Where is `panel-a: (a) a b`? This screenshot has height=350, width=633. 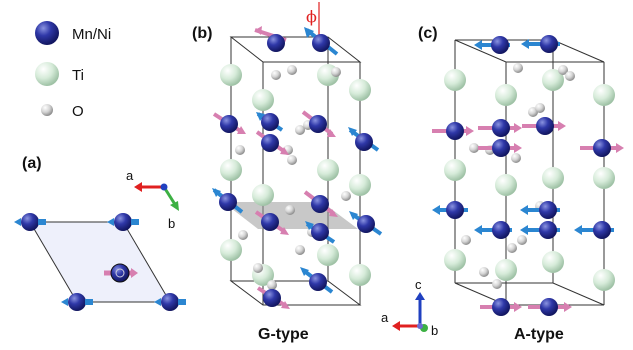
panel-a: (a) a b is located at coordinates (100, 233).